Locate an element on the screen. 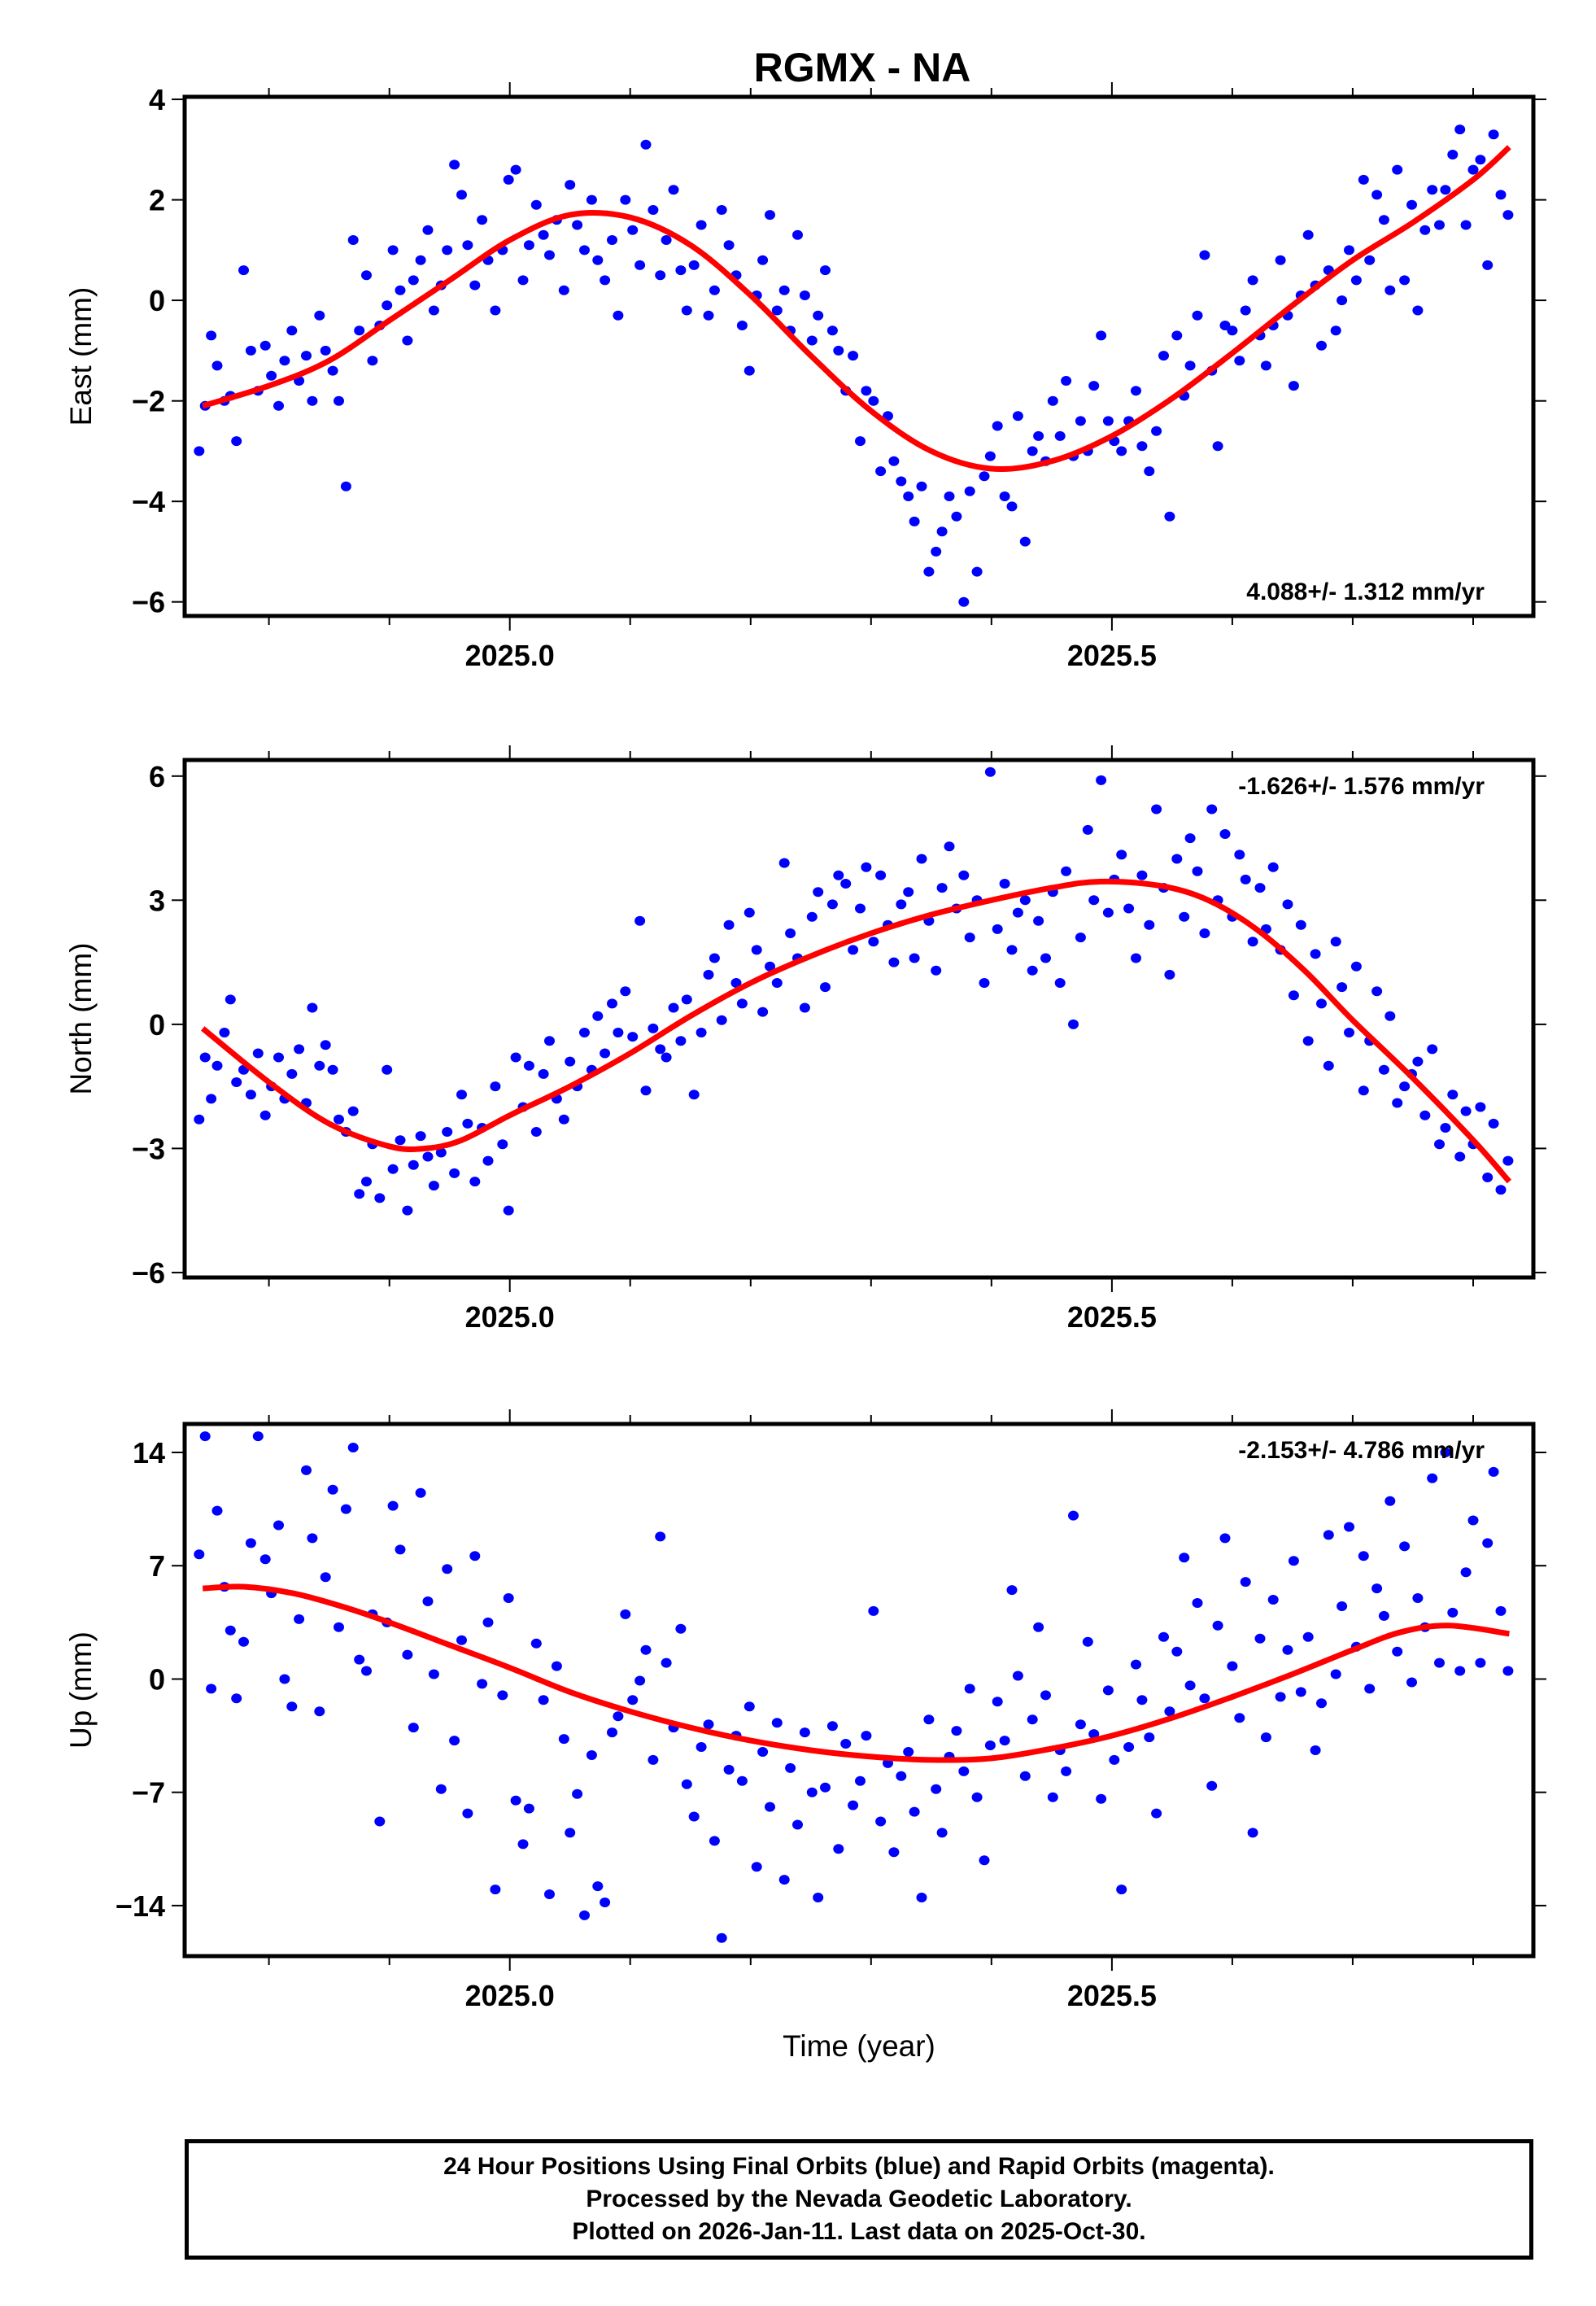 The width and height of the screenshot is (1596, 2306). y-tick-label: −2 is located at coordinates (148, 401).